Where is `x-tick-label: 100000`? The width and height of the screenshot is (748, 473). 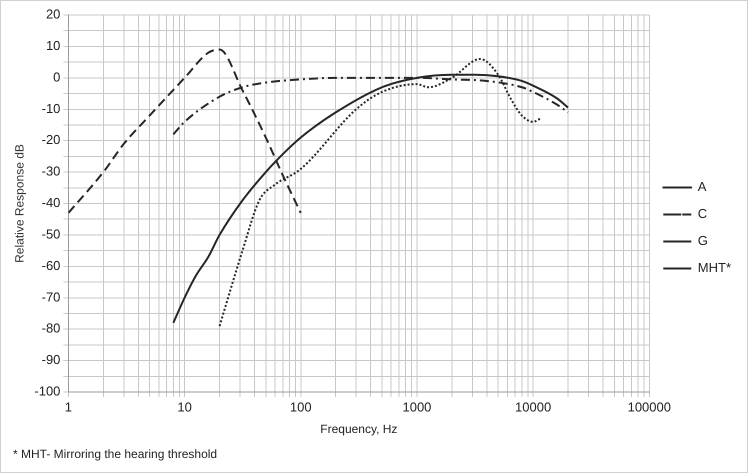
x-tick-label: 100000 is located at coordinates (649, 406).